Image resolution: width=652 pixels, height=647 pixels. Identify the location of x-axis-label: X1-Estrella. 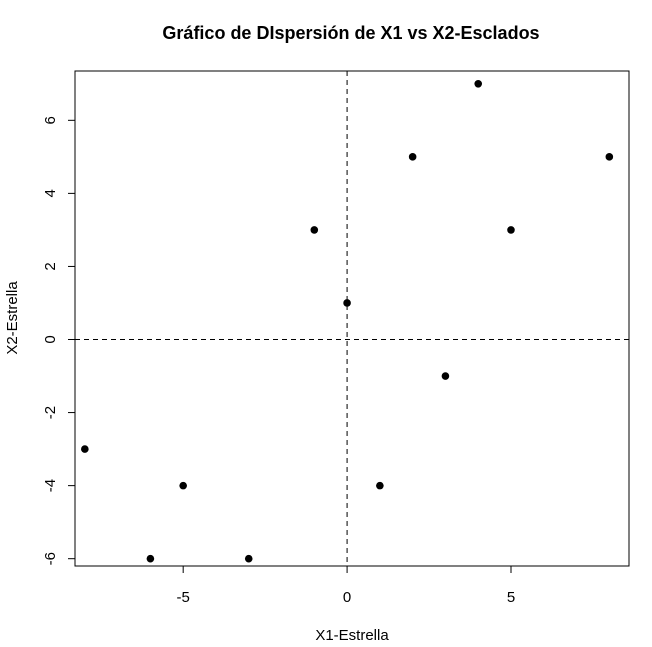
(352, 635).